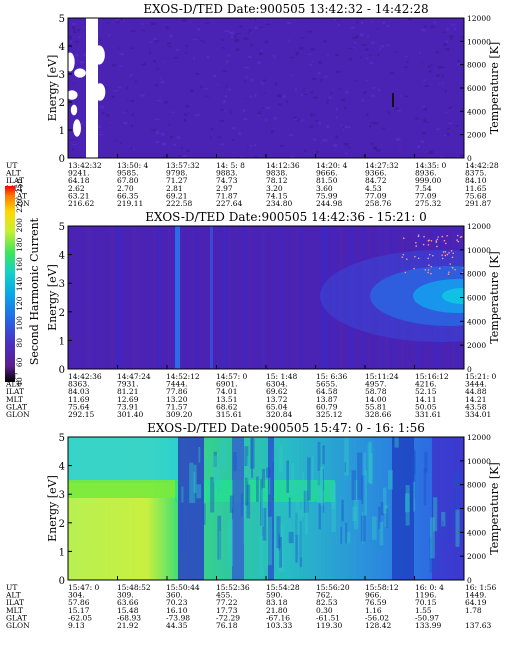 This screenshot has height=649, width=505. Describe the element at coordinates (78, 195) in the screenshot. I see `row-value: 63.21` at that location.